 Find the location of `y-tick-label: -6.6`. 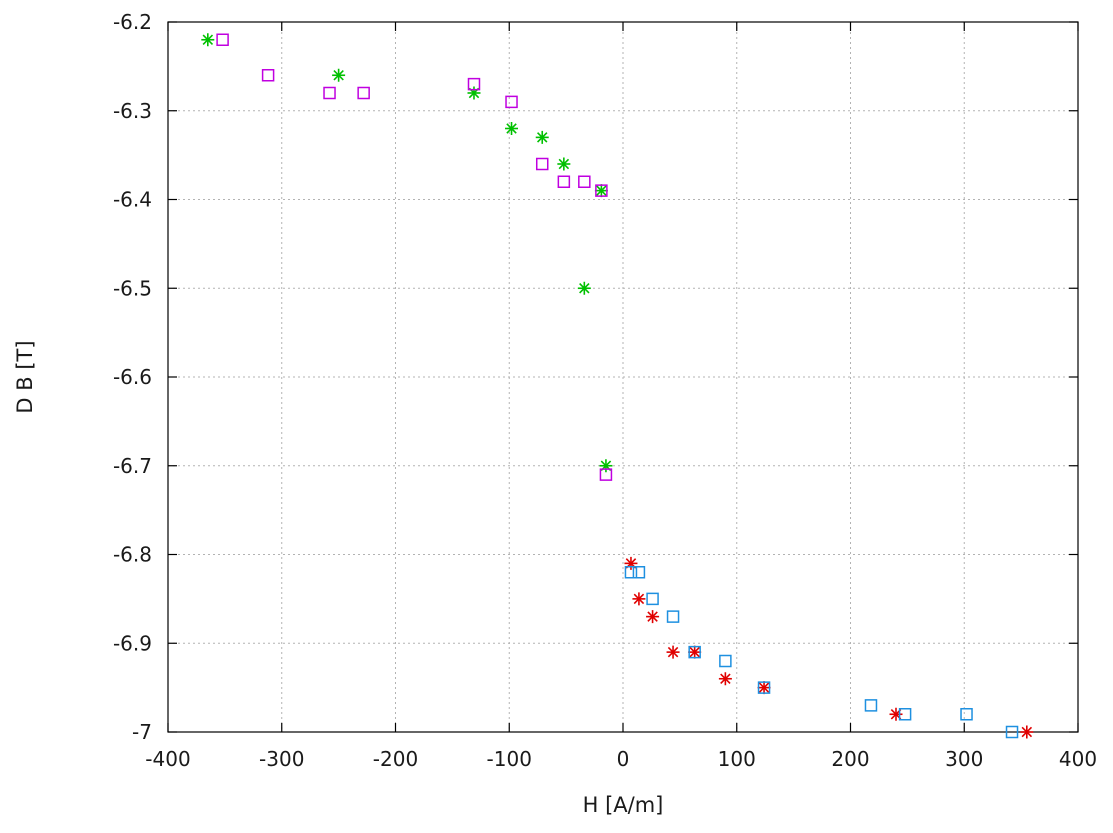

y-tick-label: -6.6 is located at coordinates (132, 377).